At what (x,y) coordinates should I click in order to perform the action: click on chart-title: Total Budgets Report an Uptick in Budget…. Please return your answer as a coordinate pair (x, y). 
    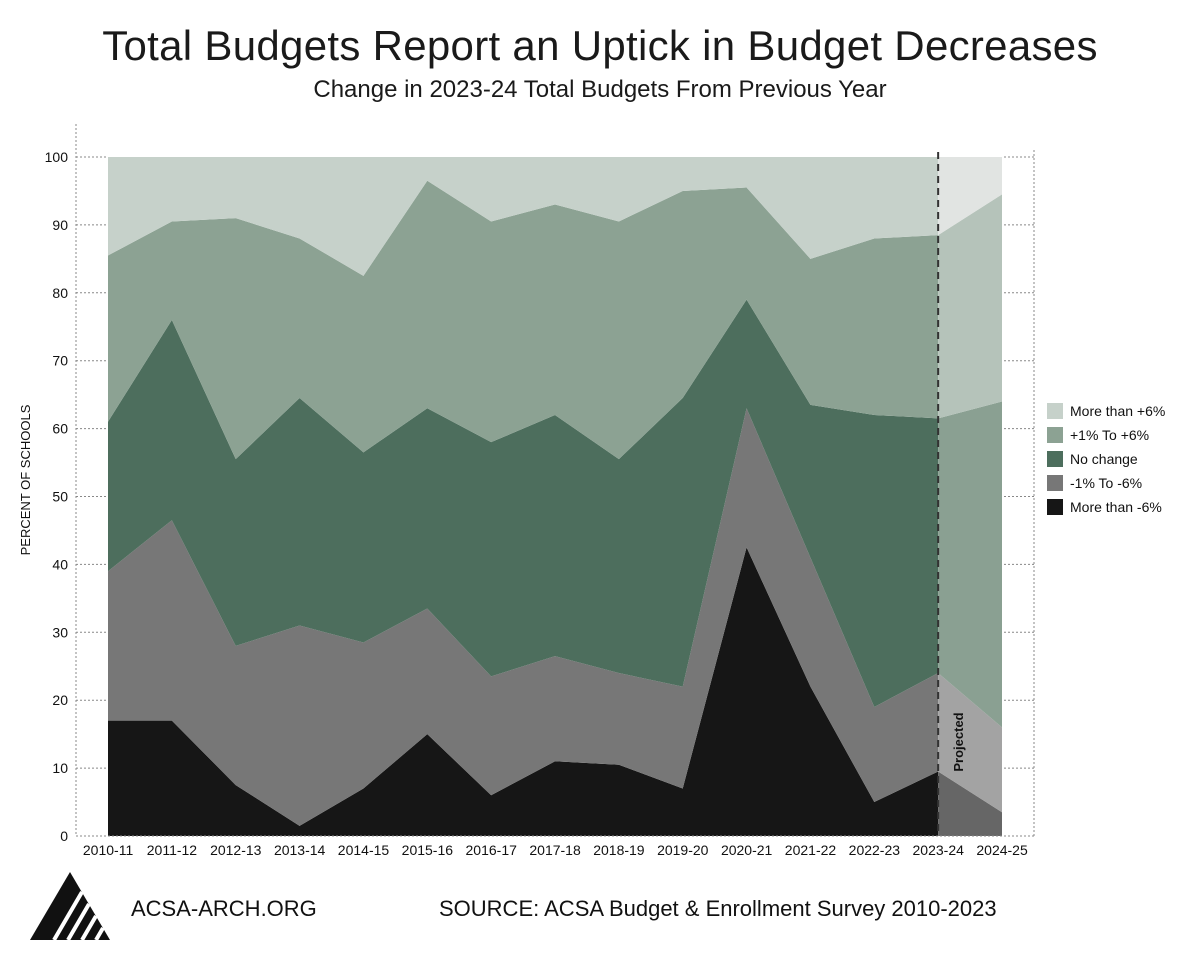
    Looking at the image, I should click on (600, 45).